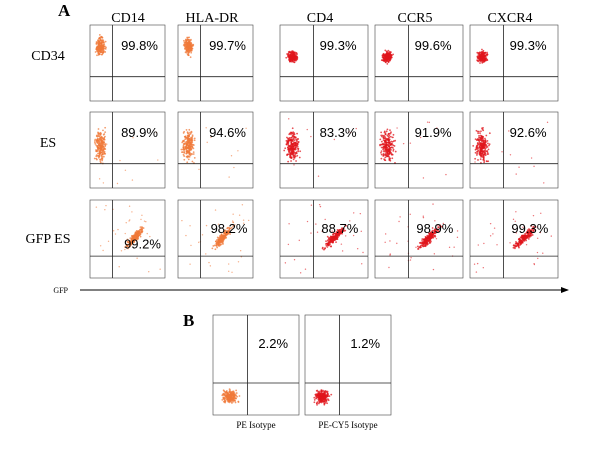 Image resolution: width=600 pixels, height=455 pixels. What do you see at coordinates (127, 63) in the screenshot?
I see `dot-plot: 99.8%` at bounding box center [127, 63].